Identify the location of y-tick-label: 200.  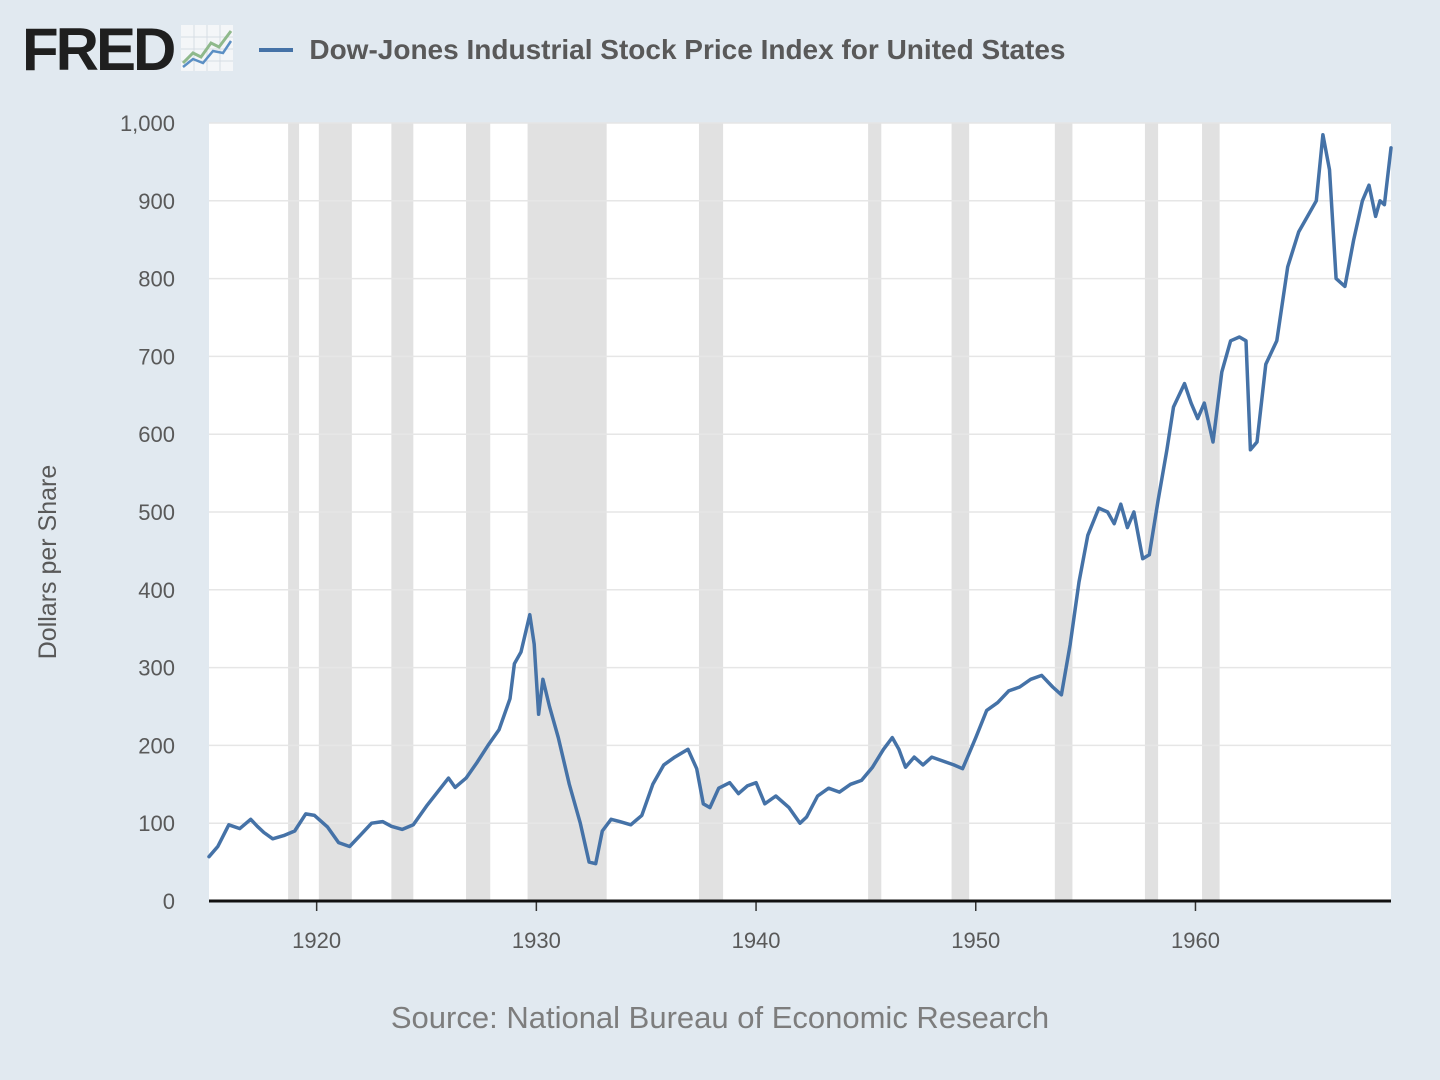
(156, 745).